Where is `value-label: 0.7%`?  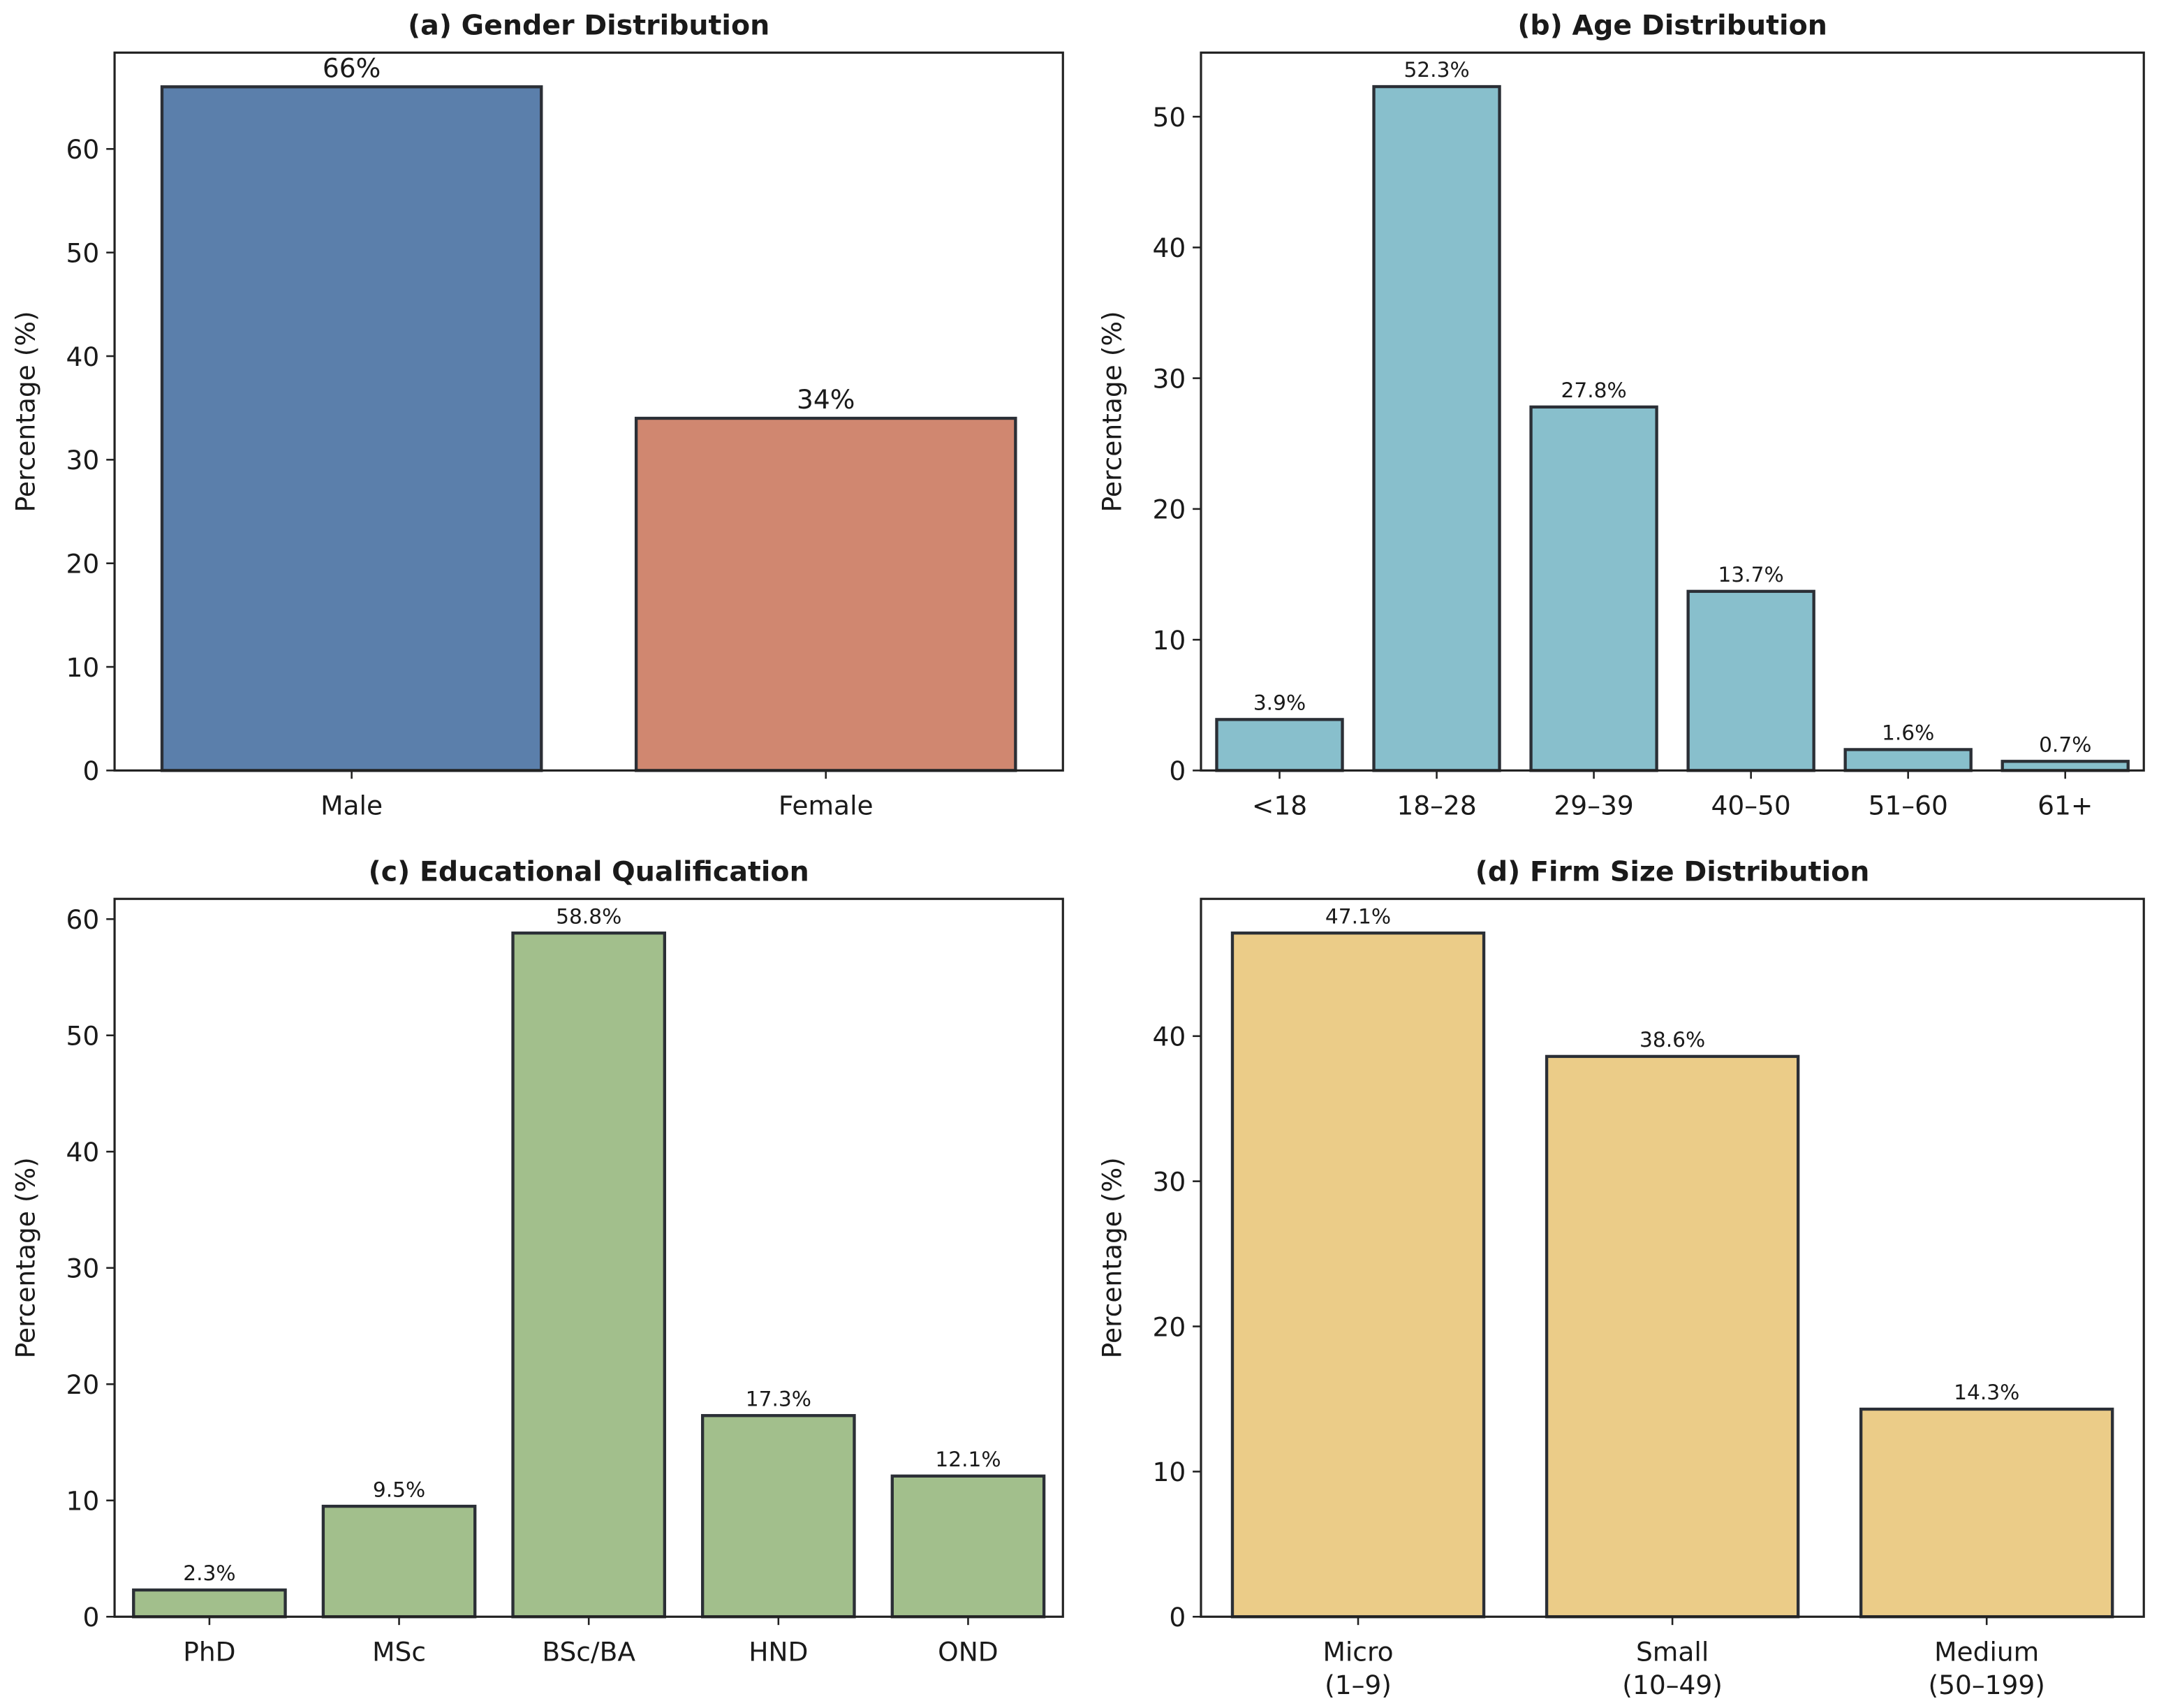
value-label: 0.7% is located at coordinates (2065, 744).